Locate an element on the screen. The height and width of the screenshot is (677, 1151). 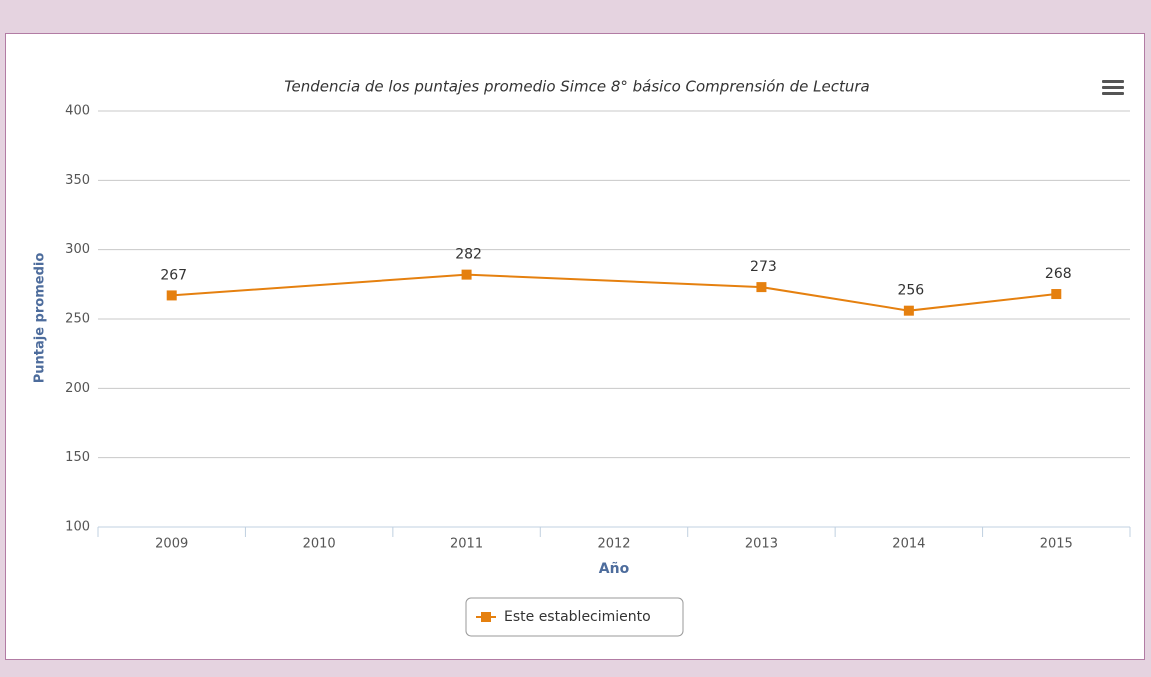
menu-icon is located at coordinates (1113, 87).